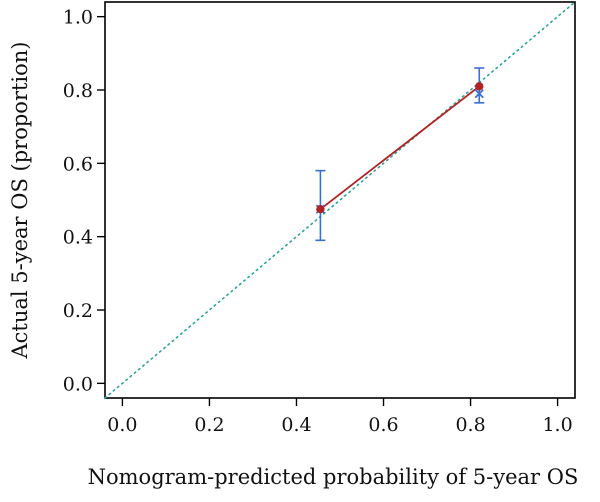 The image size is (600, 502). I want to click on y-tick-label: 0.0, so click(78, 384).